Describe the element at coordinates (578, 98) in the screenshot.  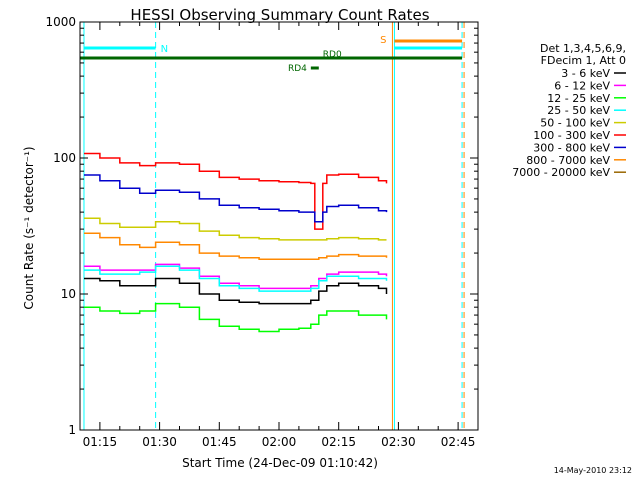
I see `legend-label: 12 - 25 keV` at that location.